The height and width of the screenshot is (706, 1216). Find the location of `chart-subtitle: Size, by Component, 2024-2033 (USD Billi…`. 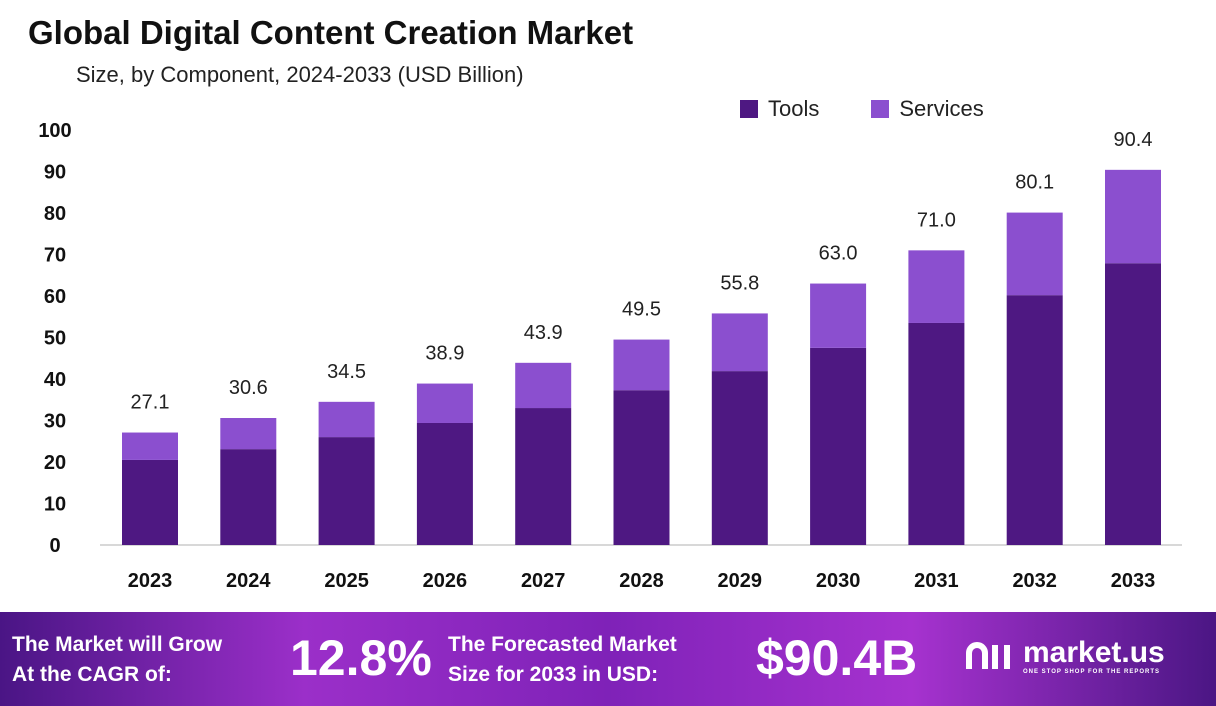

chart-subtitle: Size, by Component, 2024-2033 (USD Billi… is located at coordinates (300, 74).